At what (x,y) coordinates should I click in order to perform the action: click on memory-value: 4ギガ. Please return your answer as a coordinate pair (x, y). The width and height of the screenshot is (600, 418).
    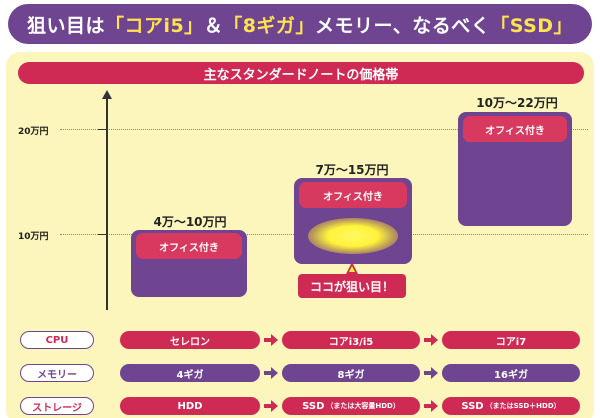
    Looking at the image, I should click on (190, 373).